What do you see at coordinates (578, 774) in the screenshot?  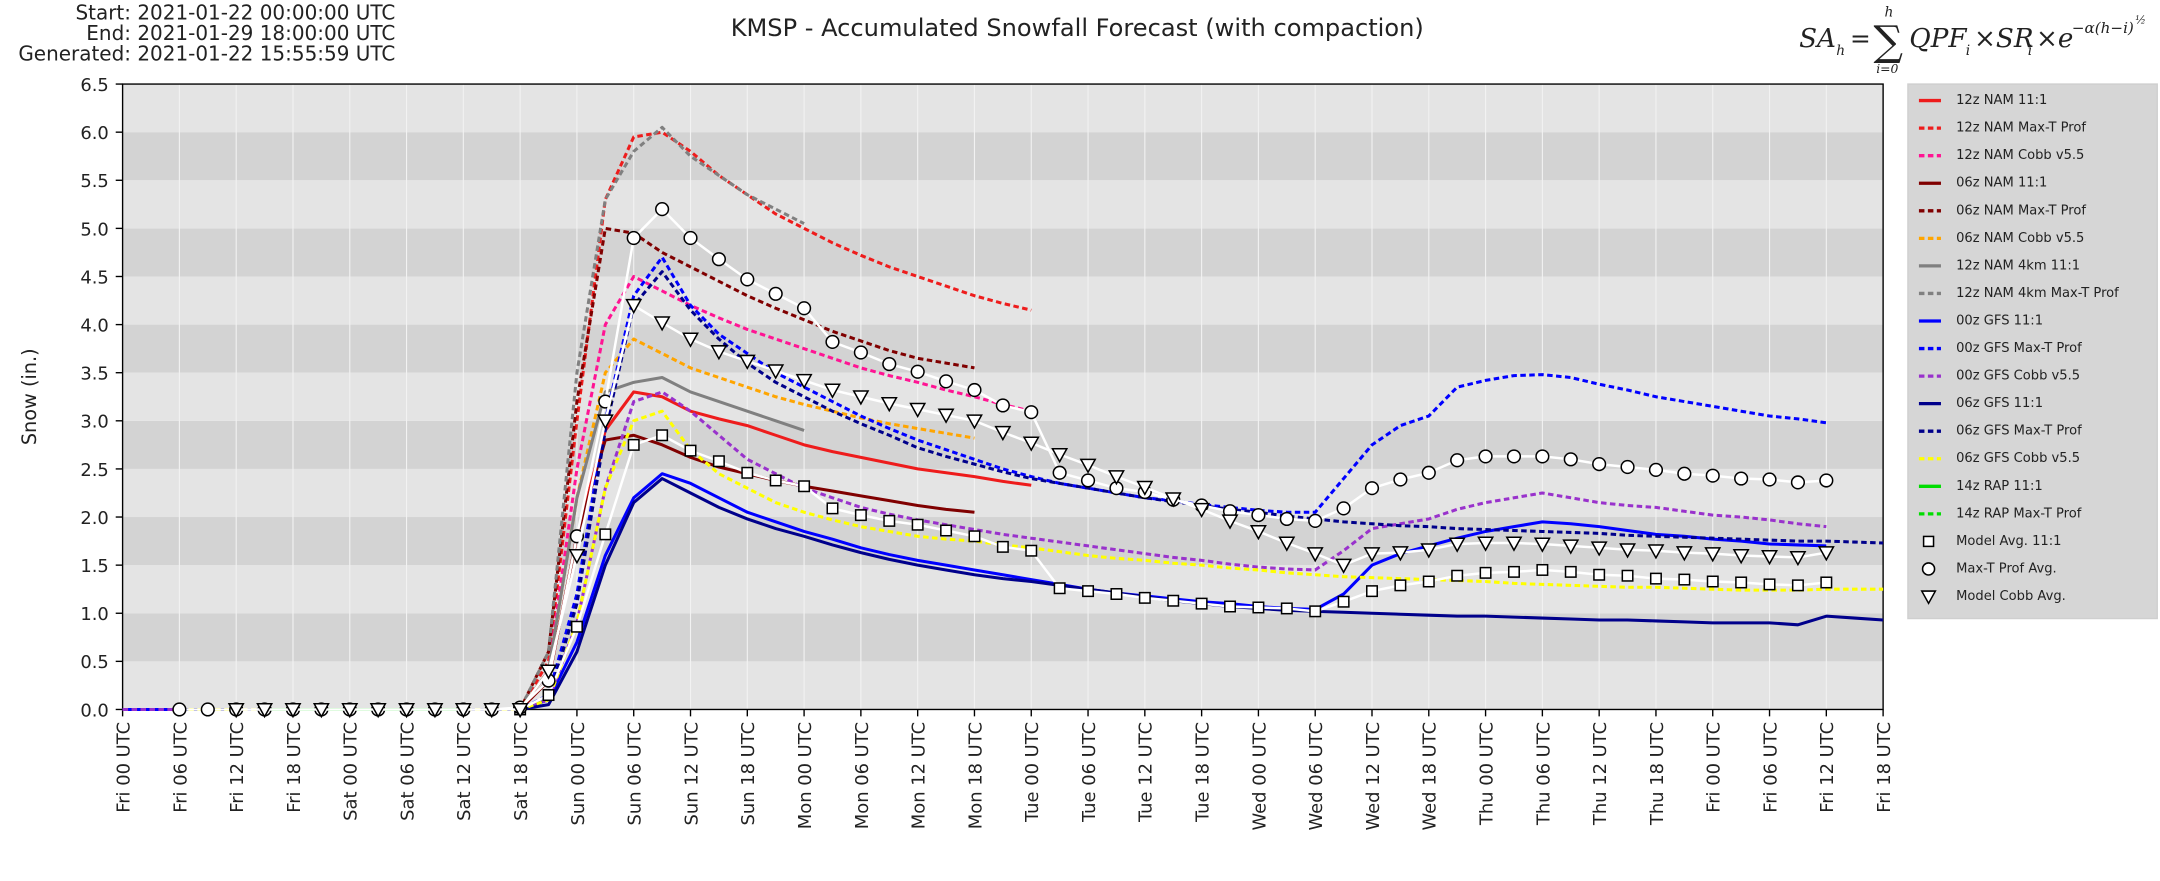 I see `x-tick-label: Sun 00 UTC` at bounding box center [578, 774].